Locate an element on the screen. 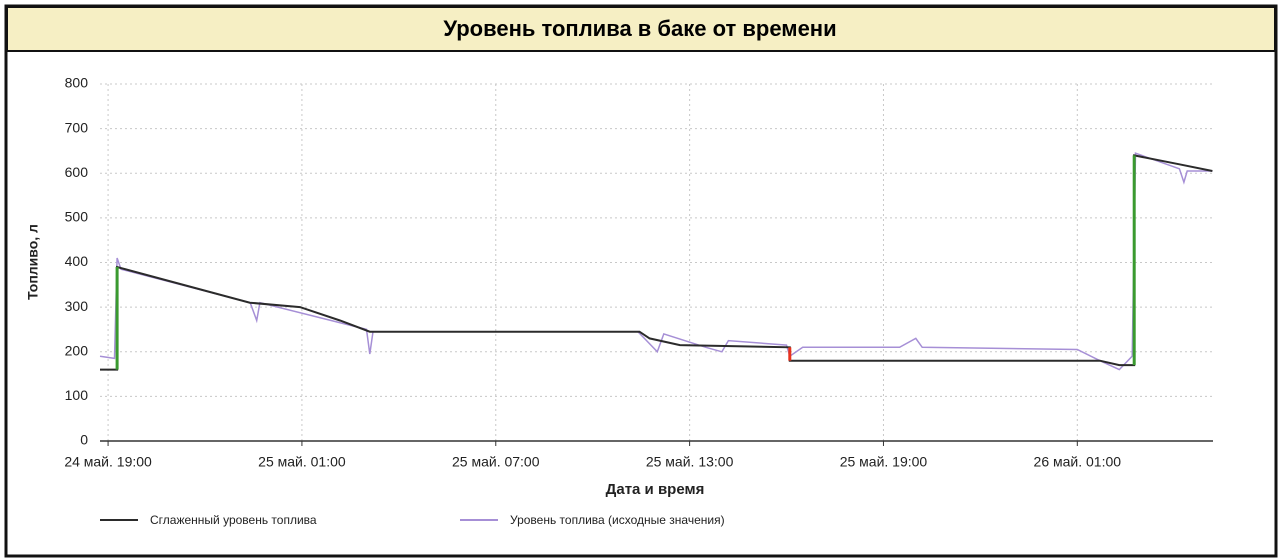 This screenshot has height=560, width=1281. x-tick-label: 25 май. 19:00 is located at coordinates (884, 462).